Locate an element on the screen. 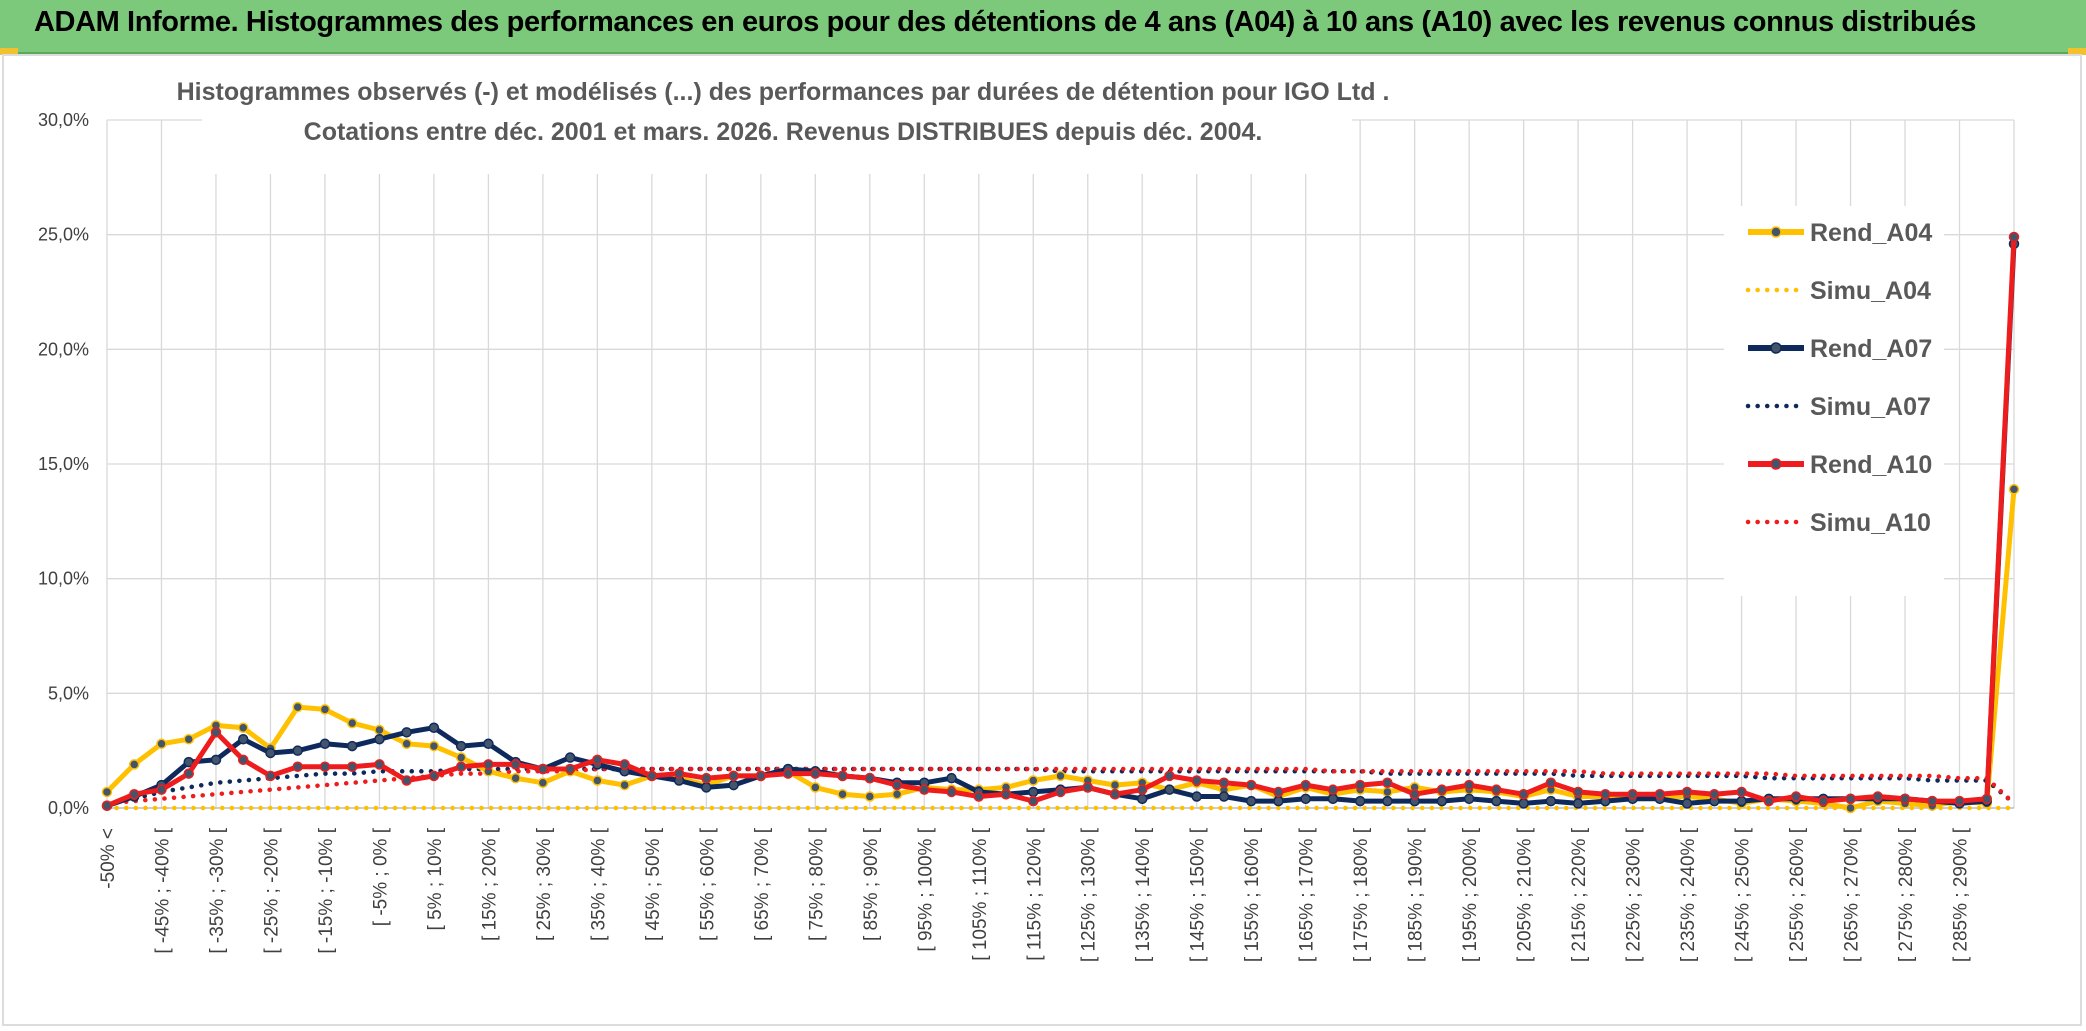 The image size is (2086, 1031). x-tick-label: [ 185% ; 190% [ is located at coordinates (1416, 894).